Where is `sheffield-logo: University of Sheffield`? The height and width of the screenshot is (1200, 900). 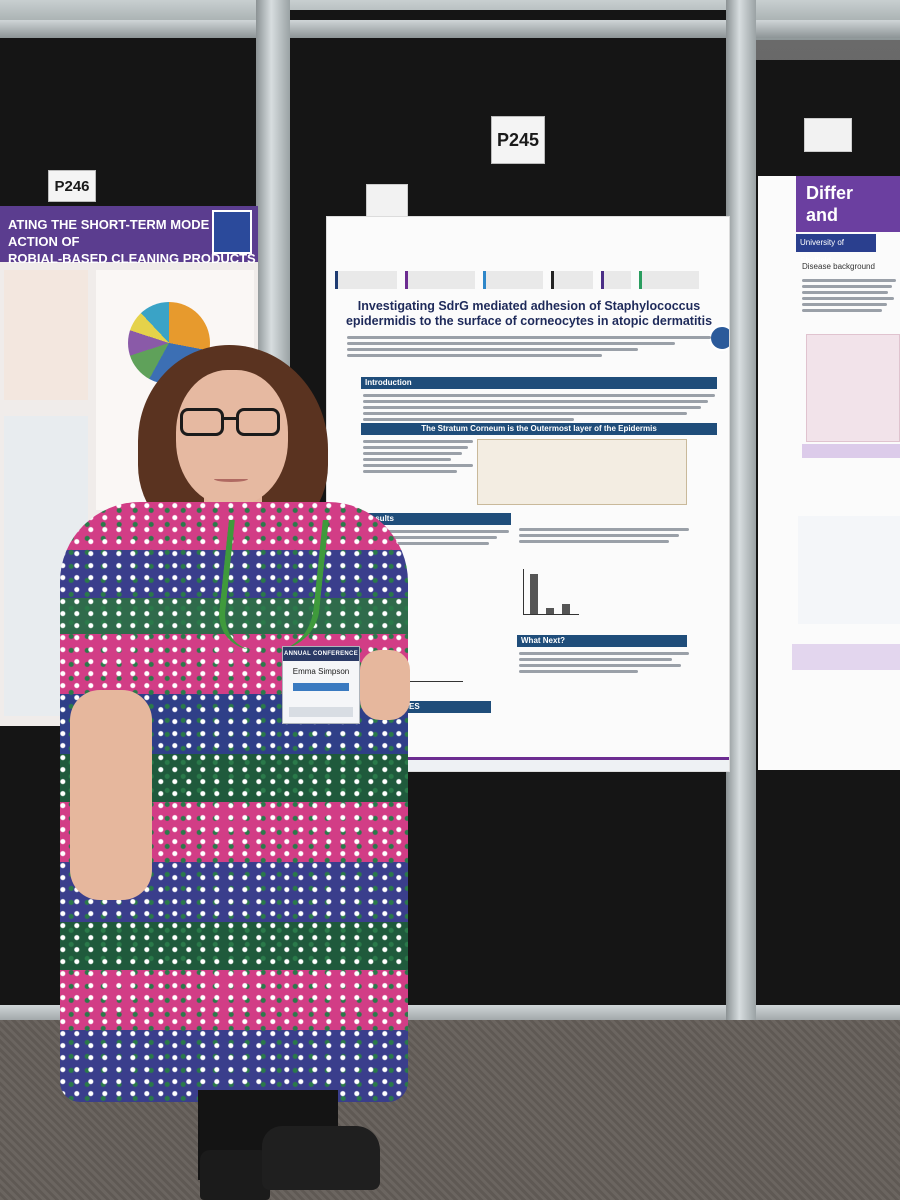 sheffield-logo: University of Sheffield is located at coordinates (836, 249).